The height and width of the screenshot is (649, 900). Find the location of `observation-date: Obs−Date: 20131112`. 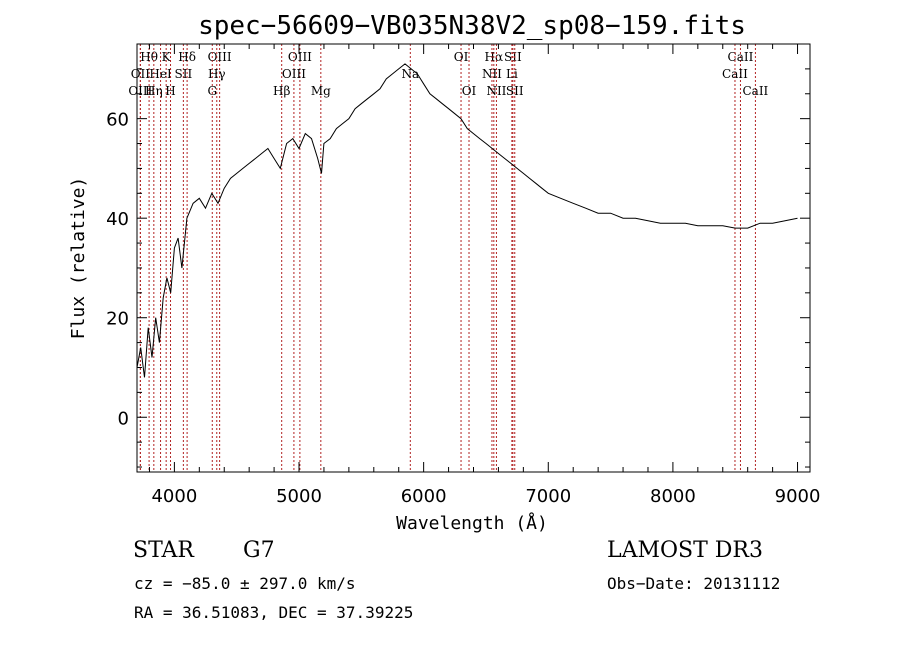

observation-date: Obs−Date: 20131112 is located at coordinates (694, 583).